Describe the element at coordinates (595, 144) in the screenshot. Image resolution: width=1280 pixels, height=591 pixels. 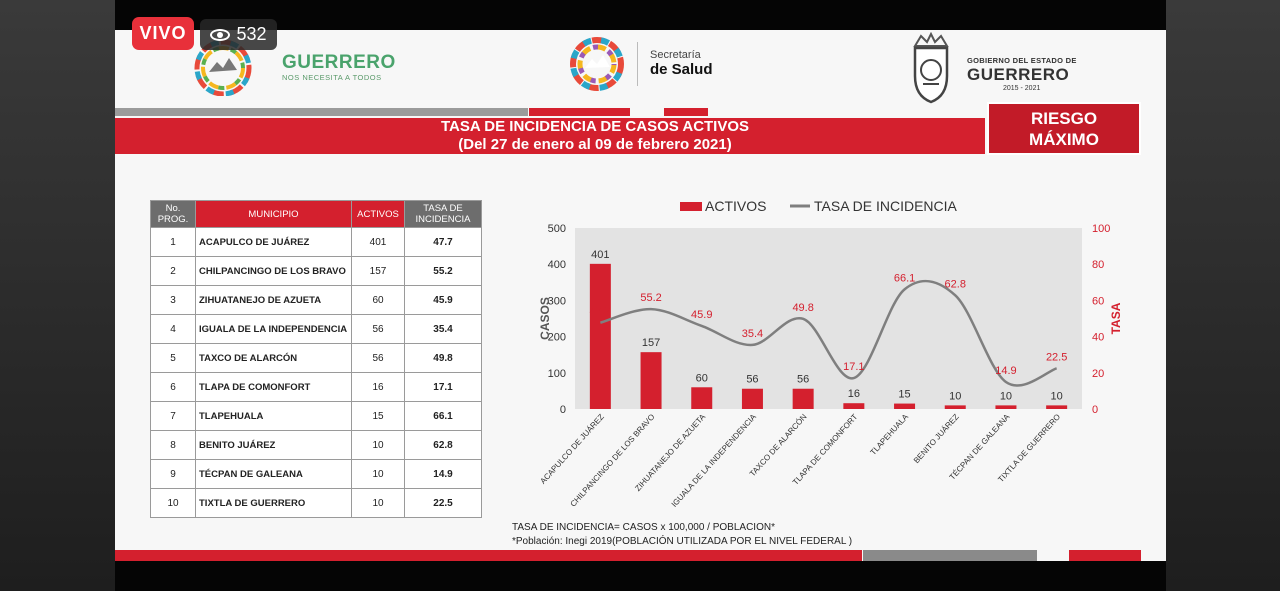
I see `slide-title-line2: (Del 27 de enero al 09 de febrero 2021)` at that location.